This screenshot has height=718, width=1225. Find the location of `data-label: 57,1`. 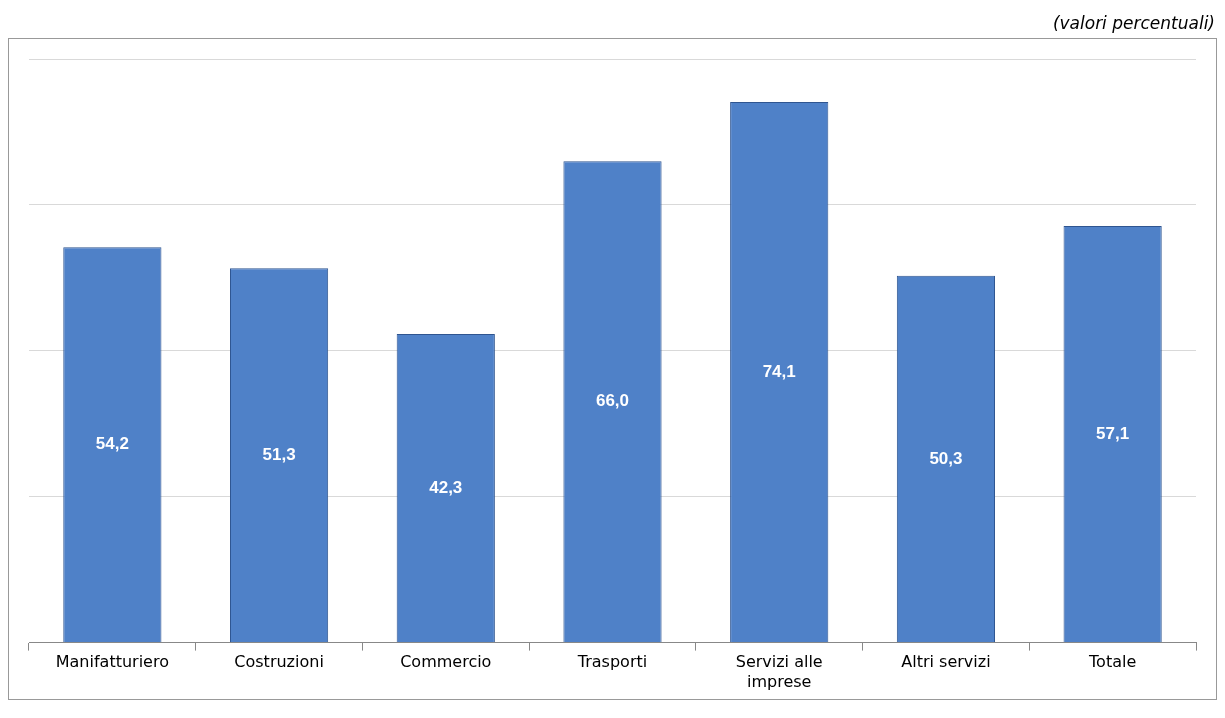

data-label: 57,1 is located at coordinates (1113, 433).